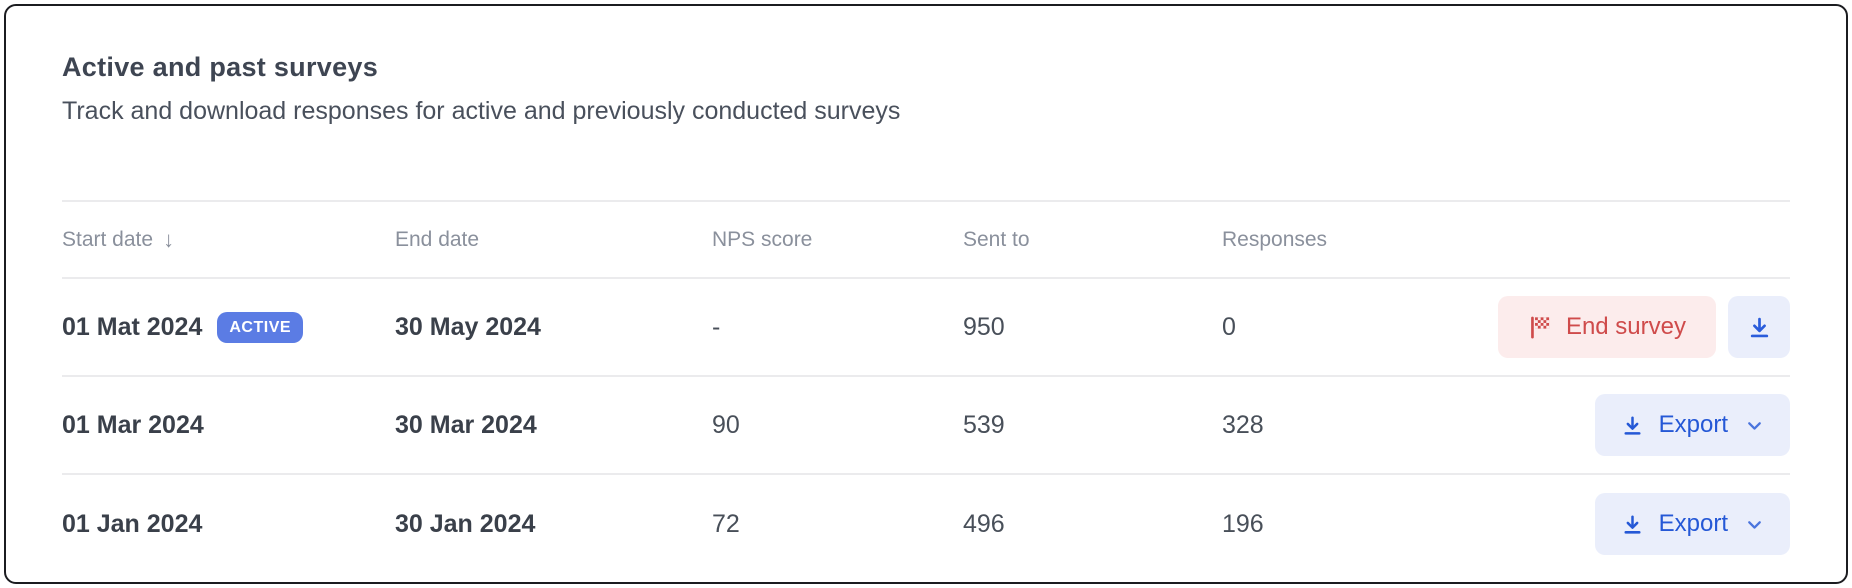  I want to click on finish-flag-icon, so click(1540, 327).